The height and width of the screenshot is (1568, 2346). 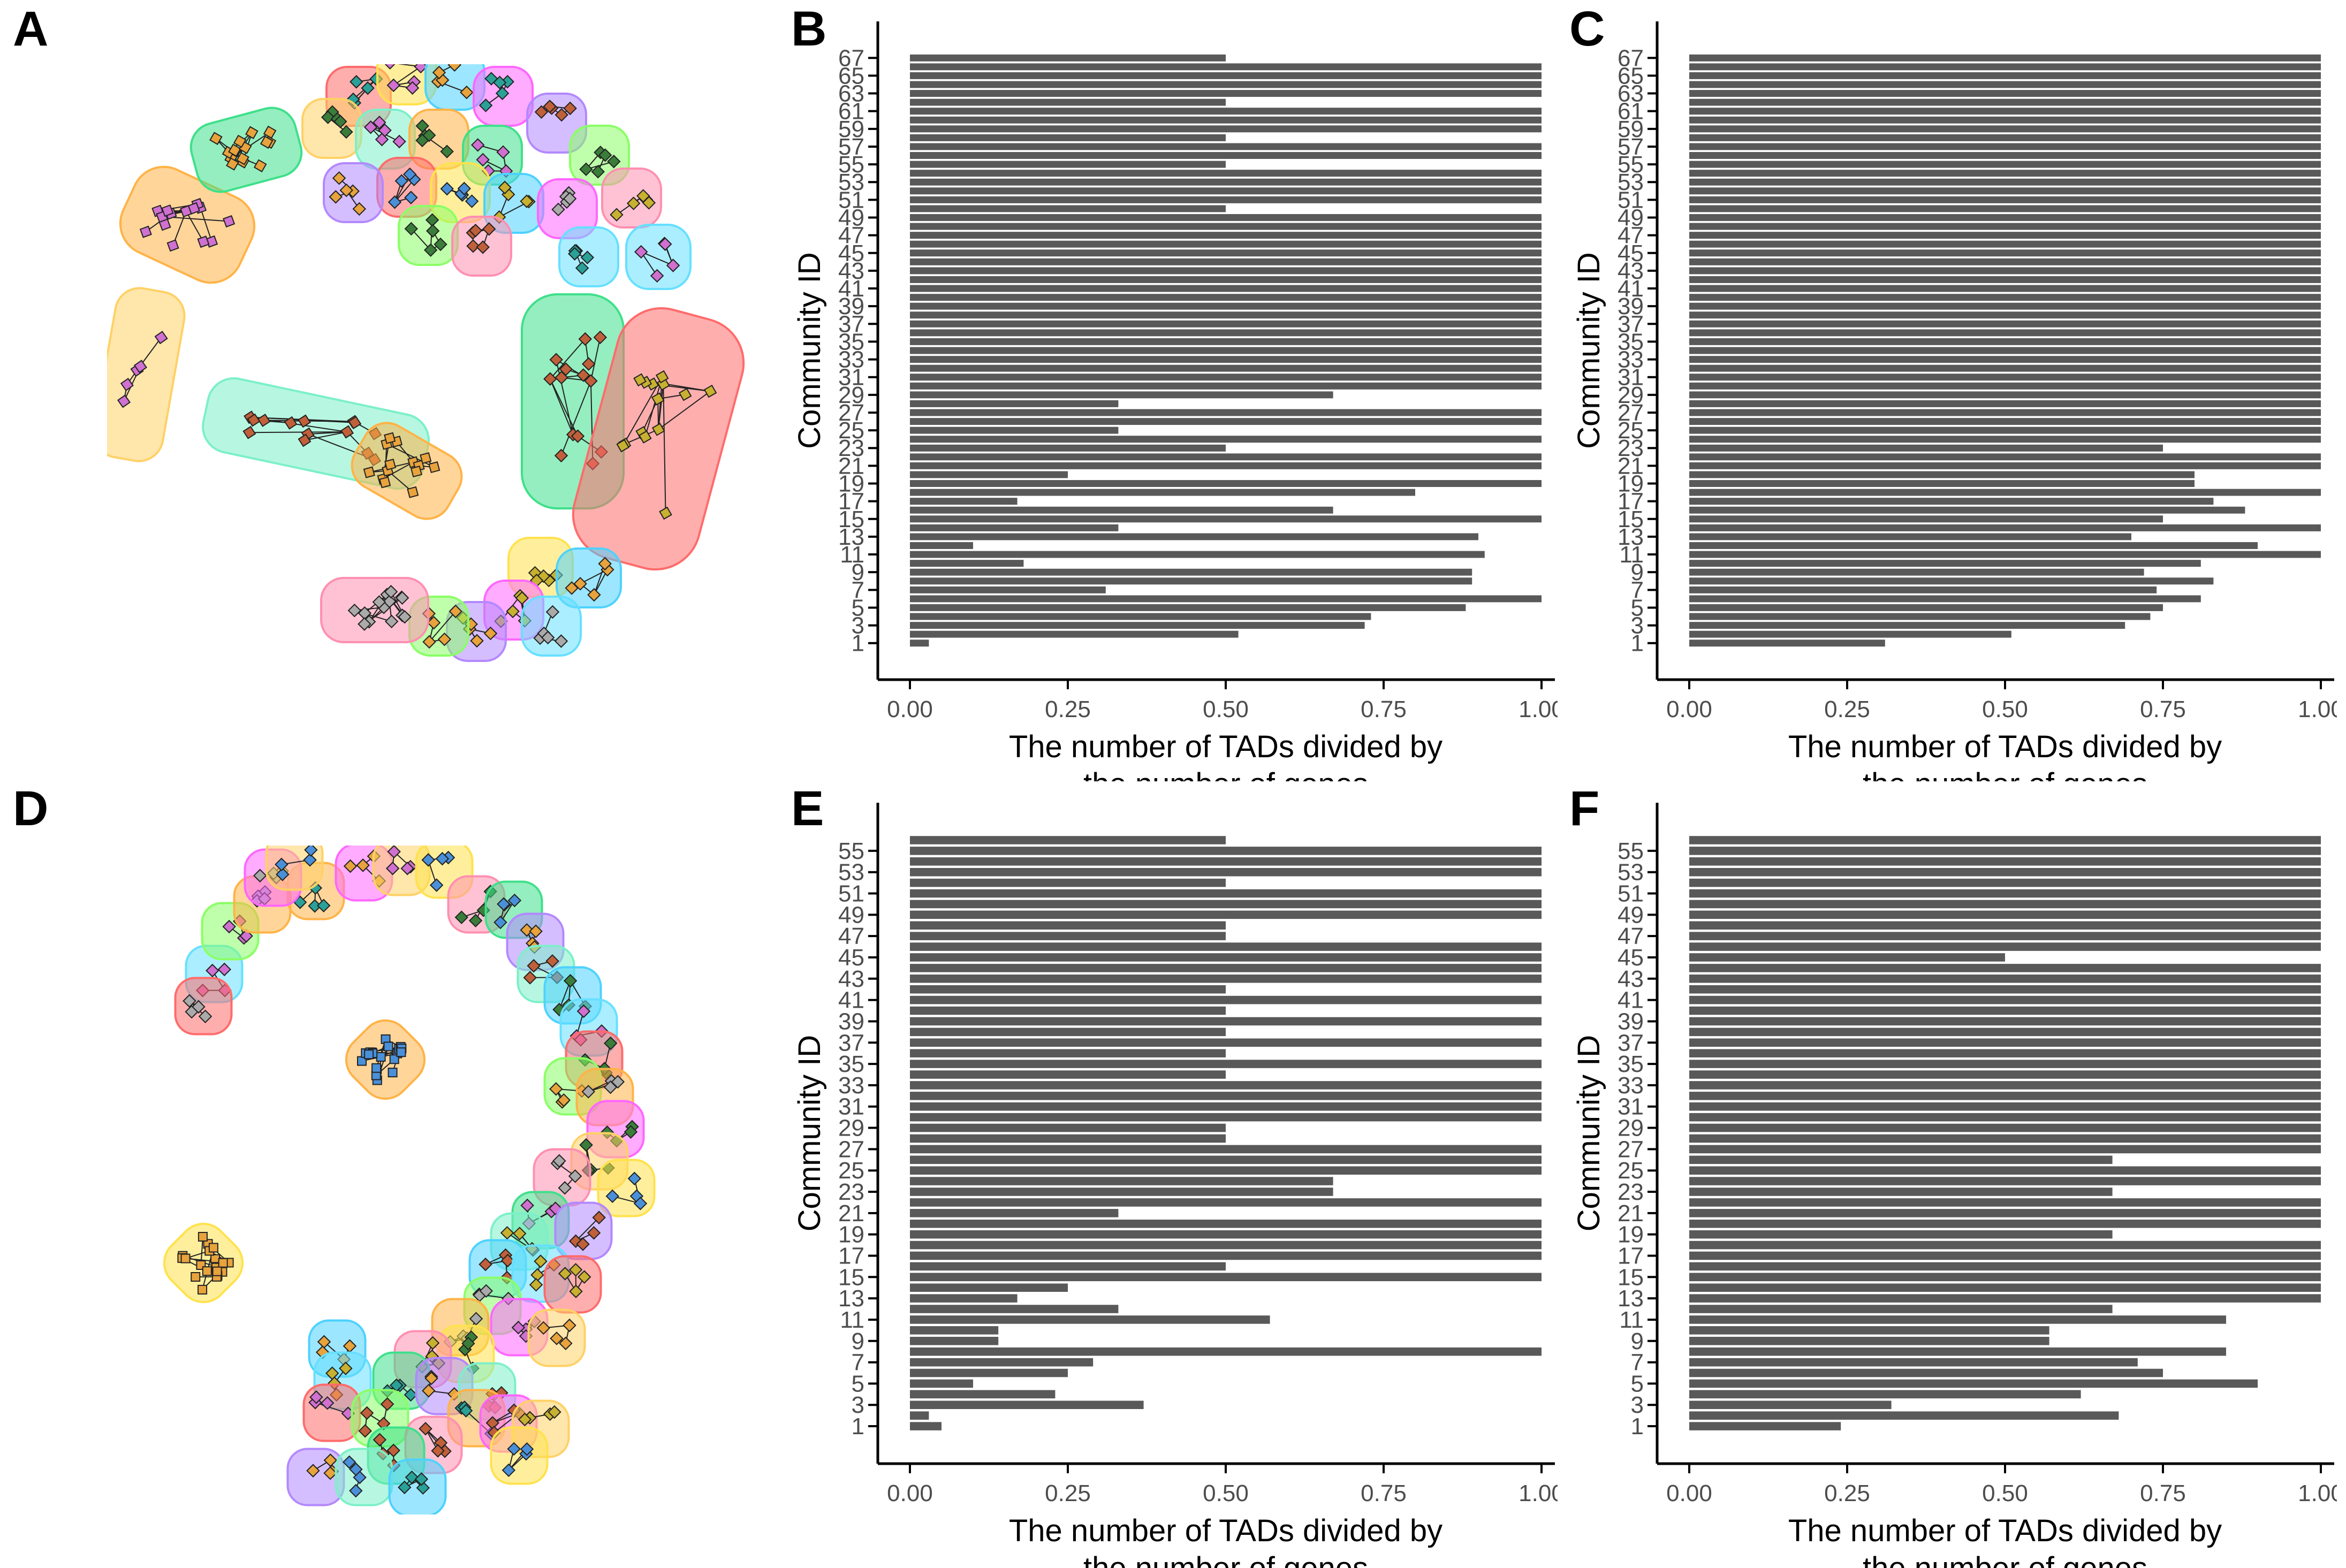 What do you see at coordinates (550, 379) in the screenshot?
I see `community-a-26-node` at bounding box center [550, 379].